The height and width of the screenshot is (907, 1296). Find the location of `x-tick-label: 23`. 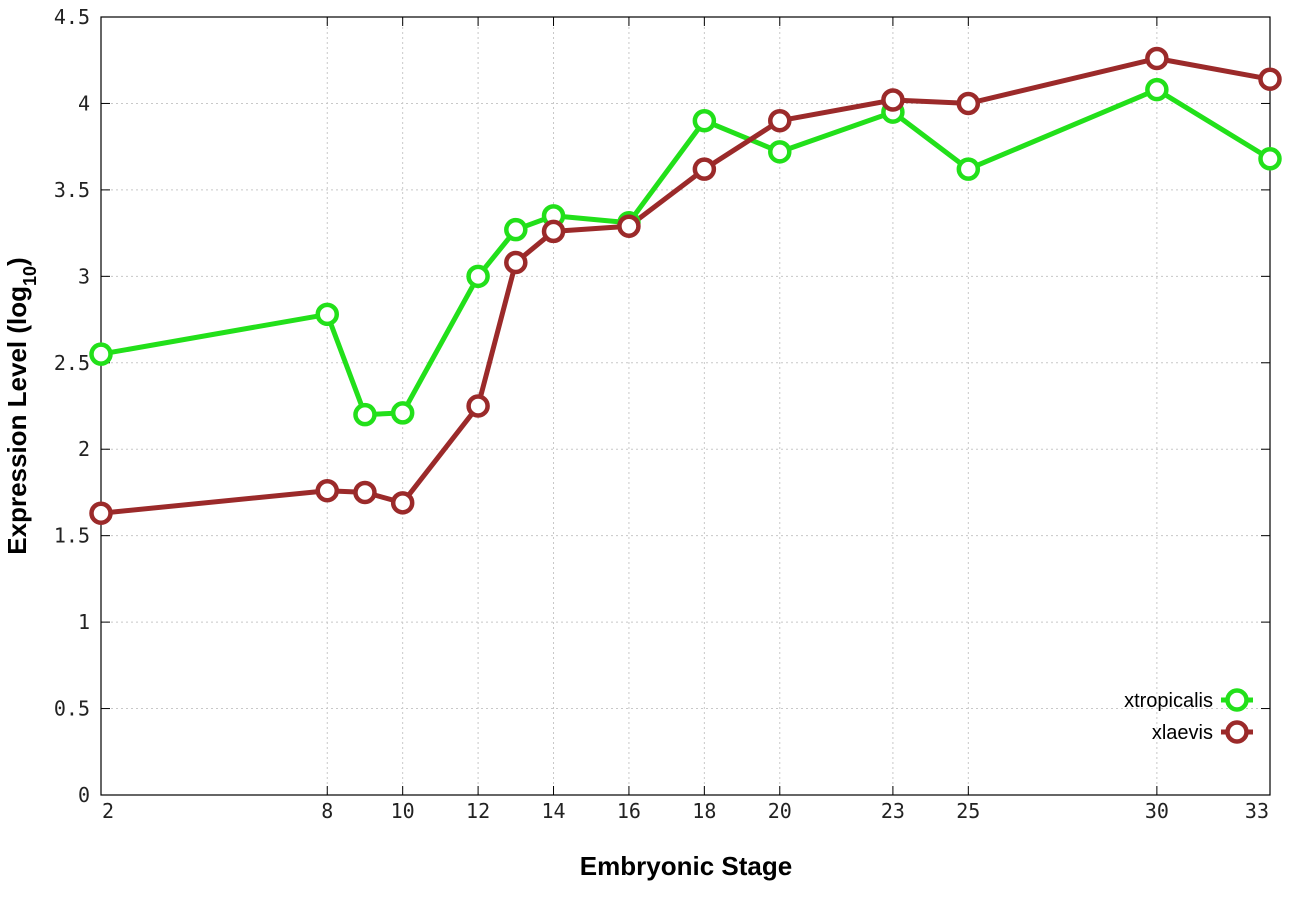

x-tick-label: 23 is located at coordinates (893, 811).